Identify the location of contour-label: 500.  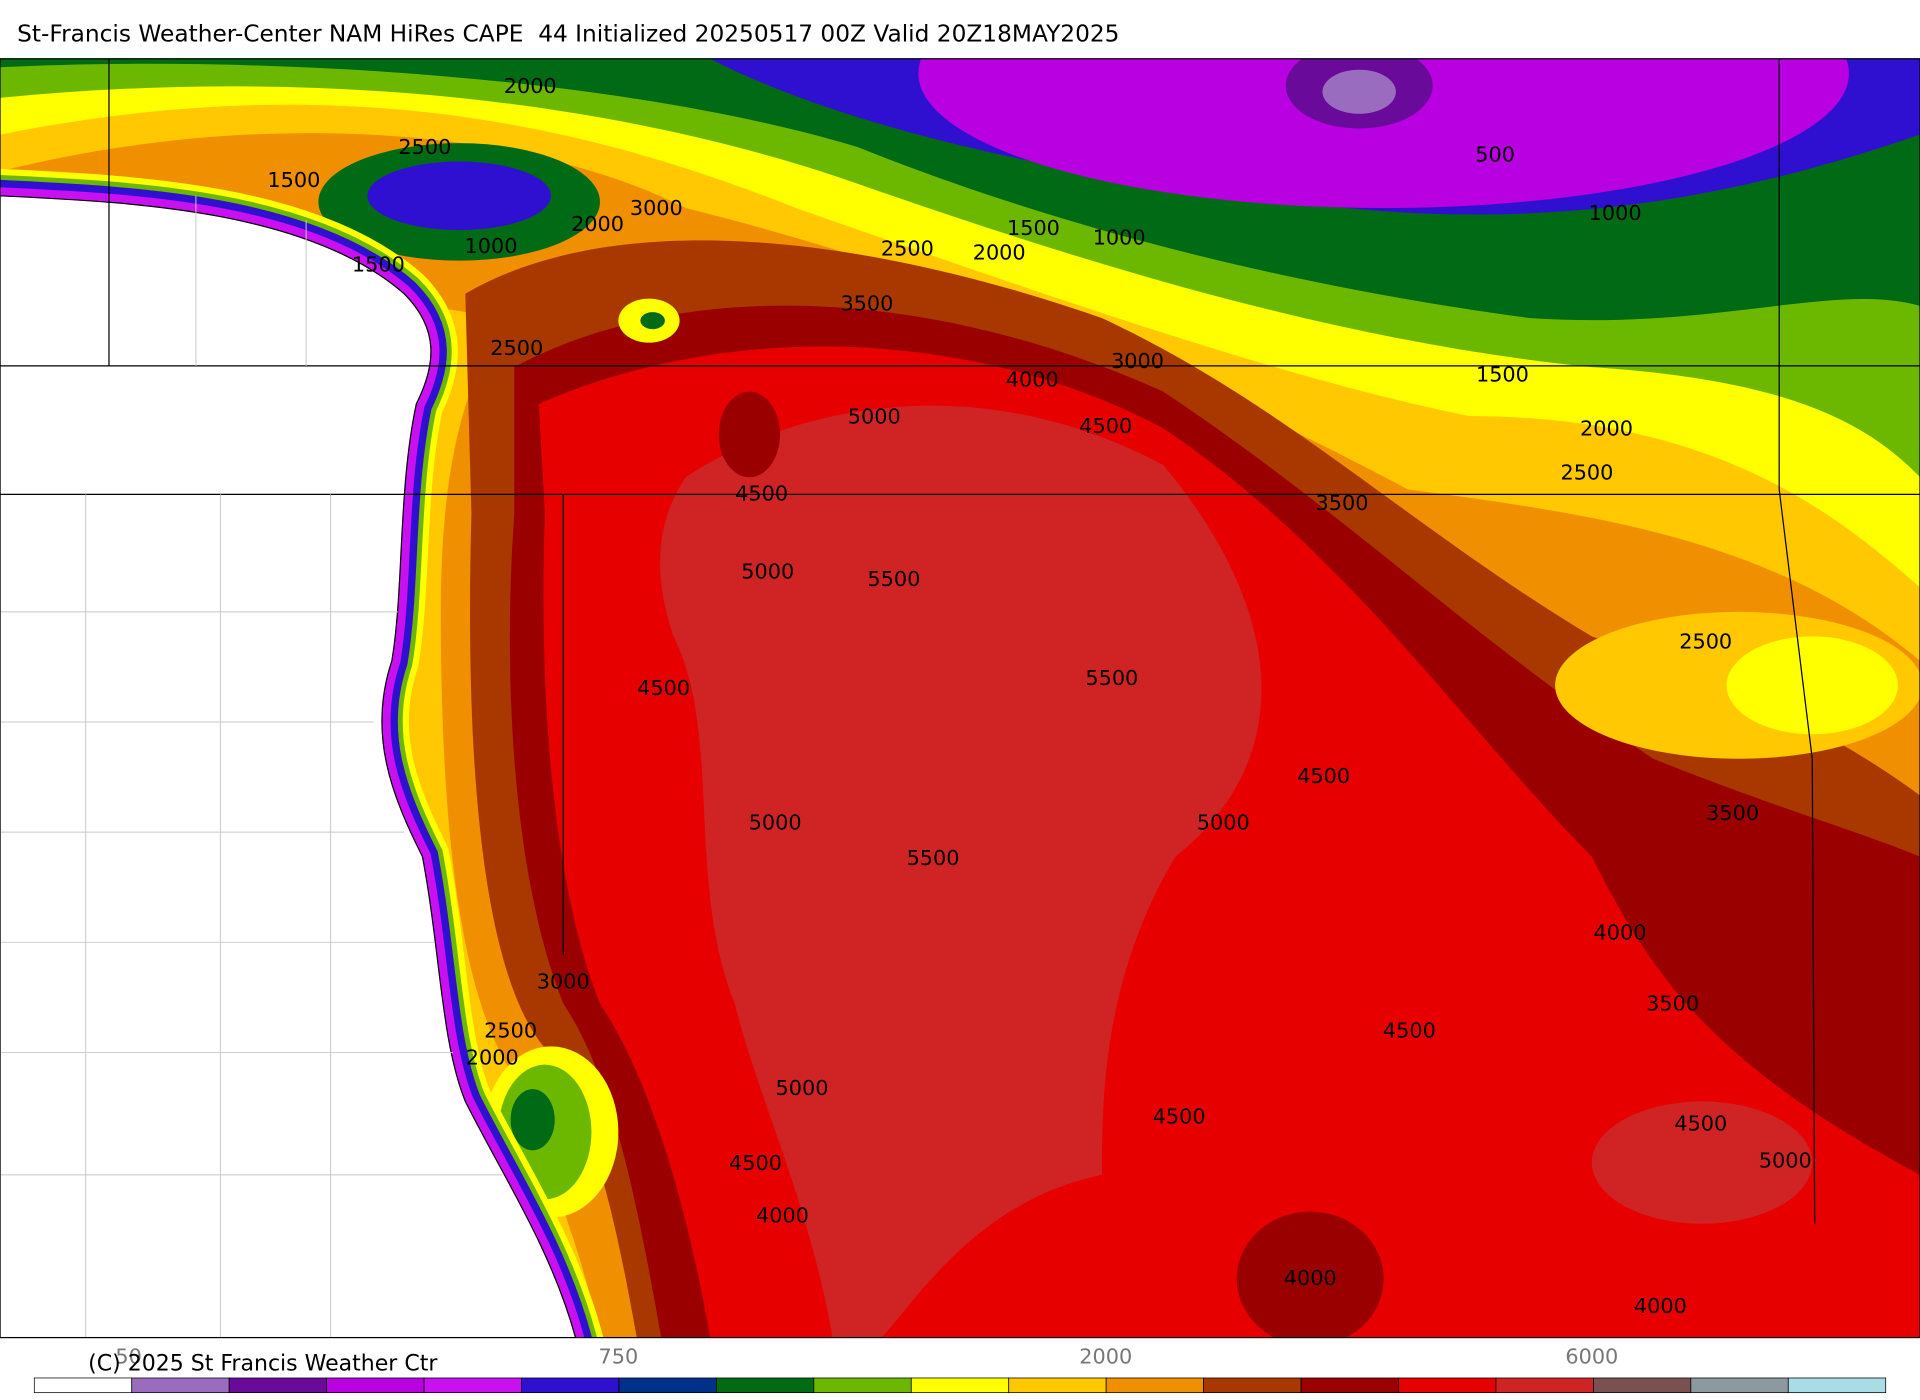
(1495, 154).